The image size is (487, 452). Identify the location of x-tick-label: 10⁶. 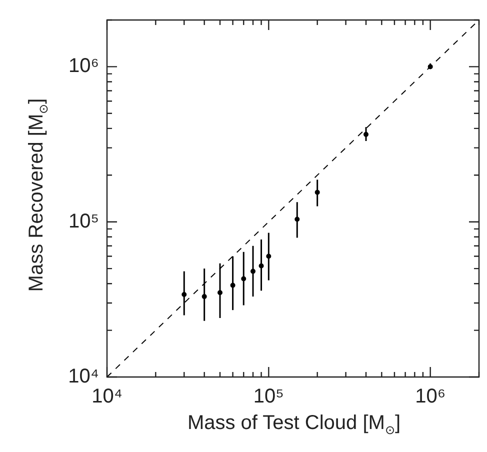
(430, 397).